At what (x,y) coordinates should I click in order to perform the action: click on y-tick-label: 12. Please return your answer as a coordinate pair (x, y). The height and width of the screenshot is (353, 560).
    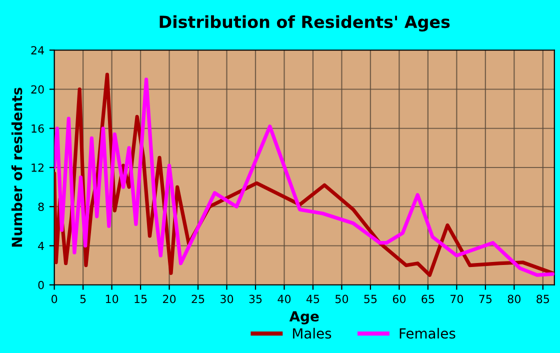
    Looking at the image, I should click on (38, 167).